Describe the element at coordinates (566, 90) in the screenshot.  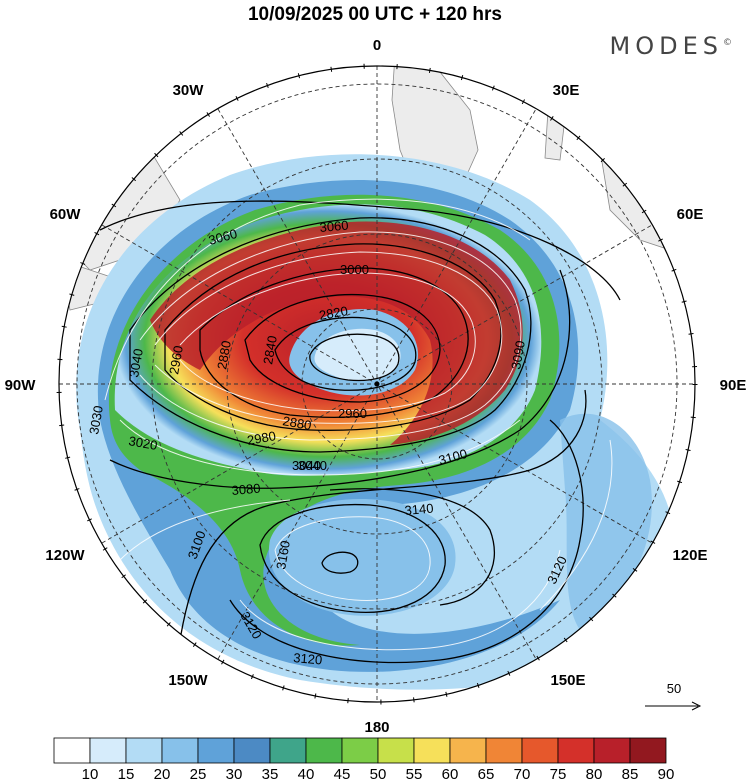
I see `lon-label-30e: 30E` at that location.